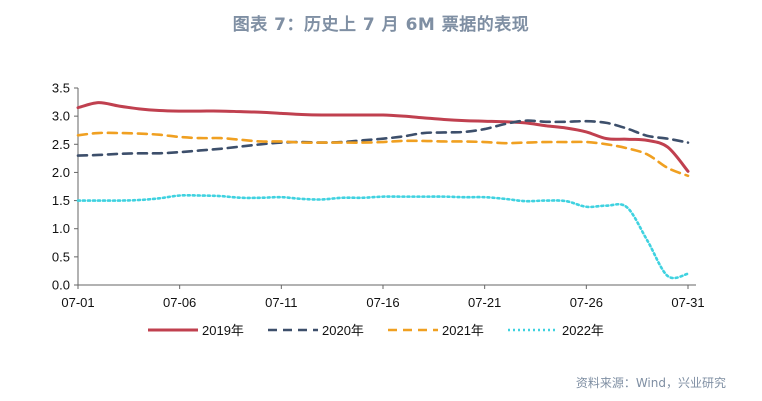 The height and width of the screenshot is (401, 762). What do you see at coordinates (61, 256) in the screenshot?
I see `y-tick-label: 0.5` at bounding box center [61, 256].